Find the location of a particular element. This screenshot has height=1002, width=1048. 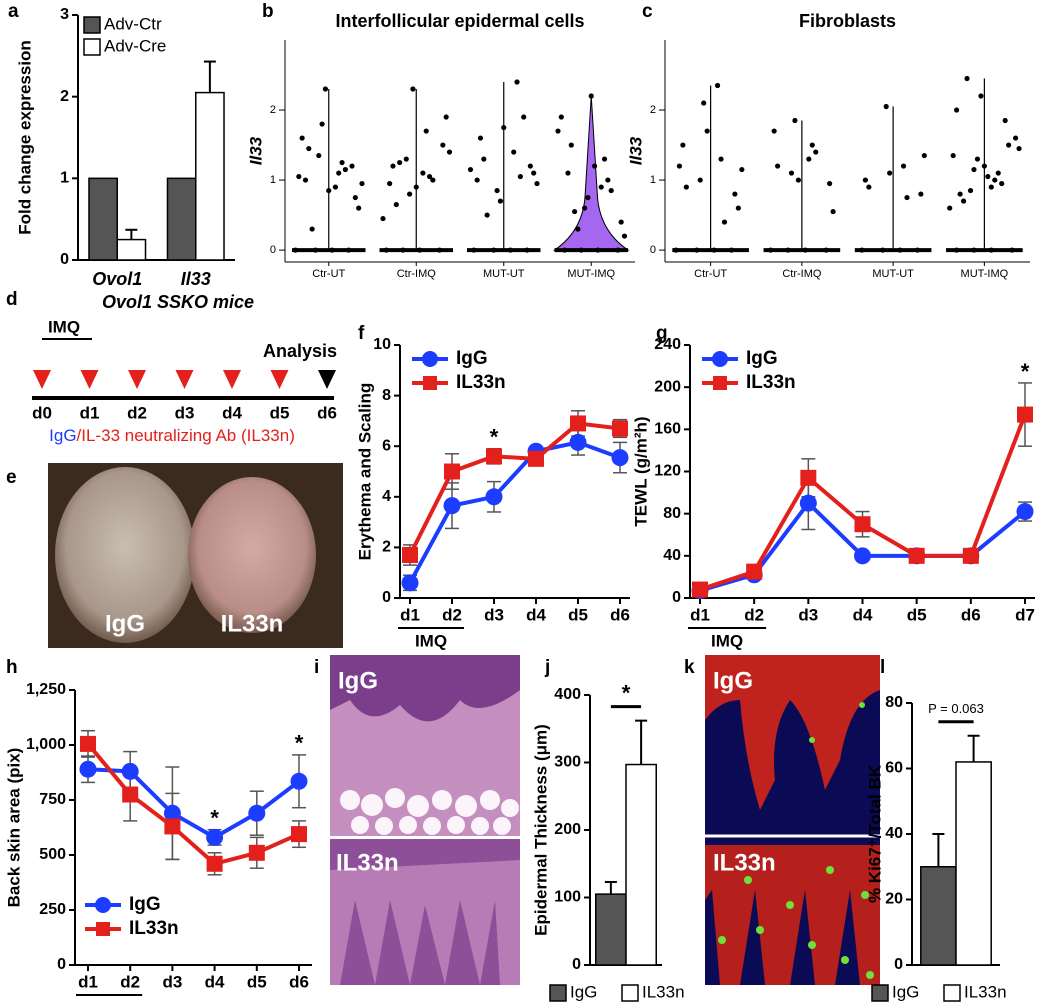

panel-label: k is located at coordinates (689, 667).